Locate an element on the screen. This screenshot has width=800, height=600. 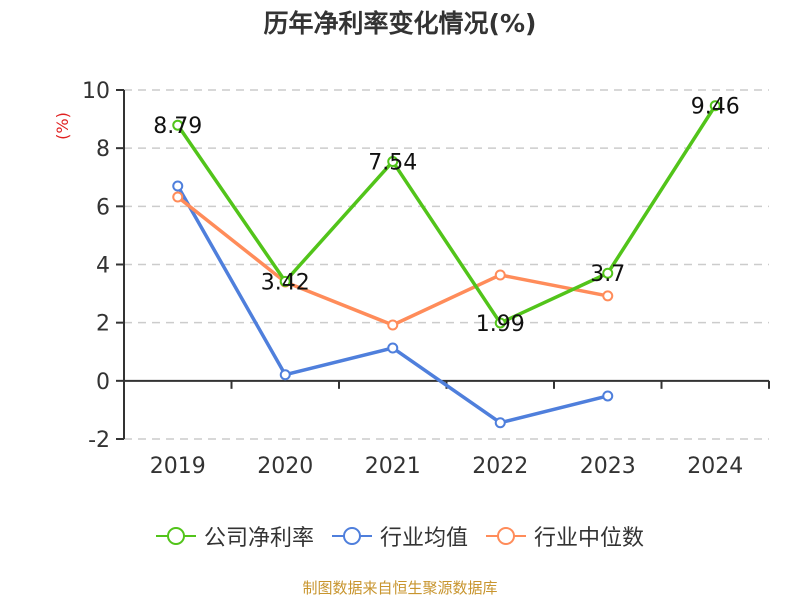
data-label: 9.46 is located at coordinates (715, 107).